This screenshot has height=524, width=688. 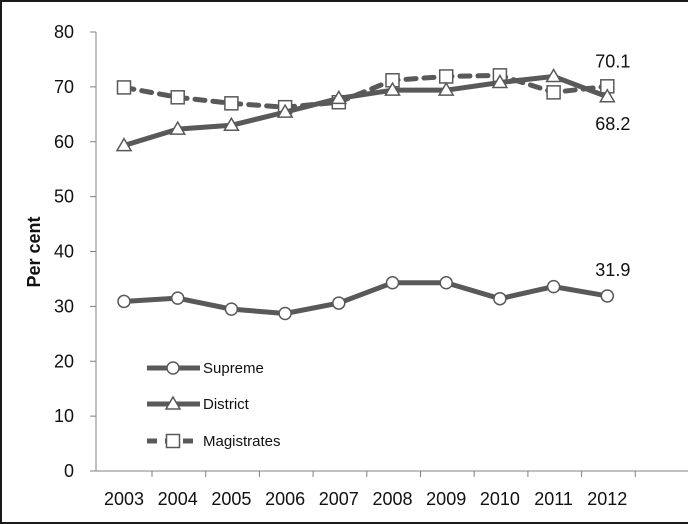 I want to click on y-tick-label: 60, so click(x=64, y=142).